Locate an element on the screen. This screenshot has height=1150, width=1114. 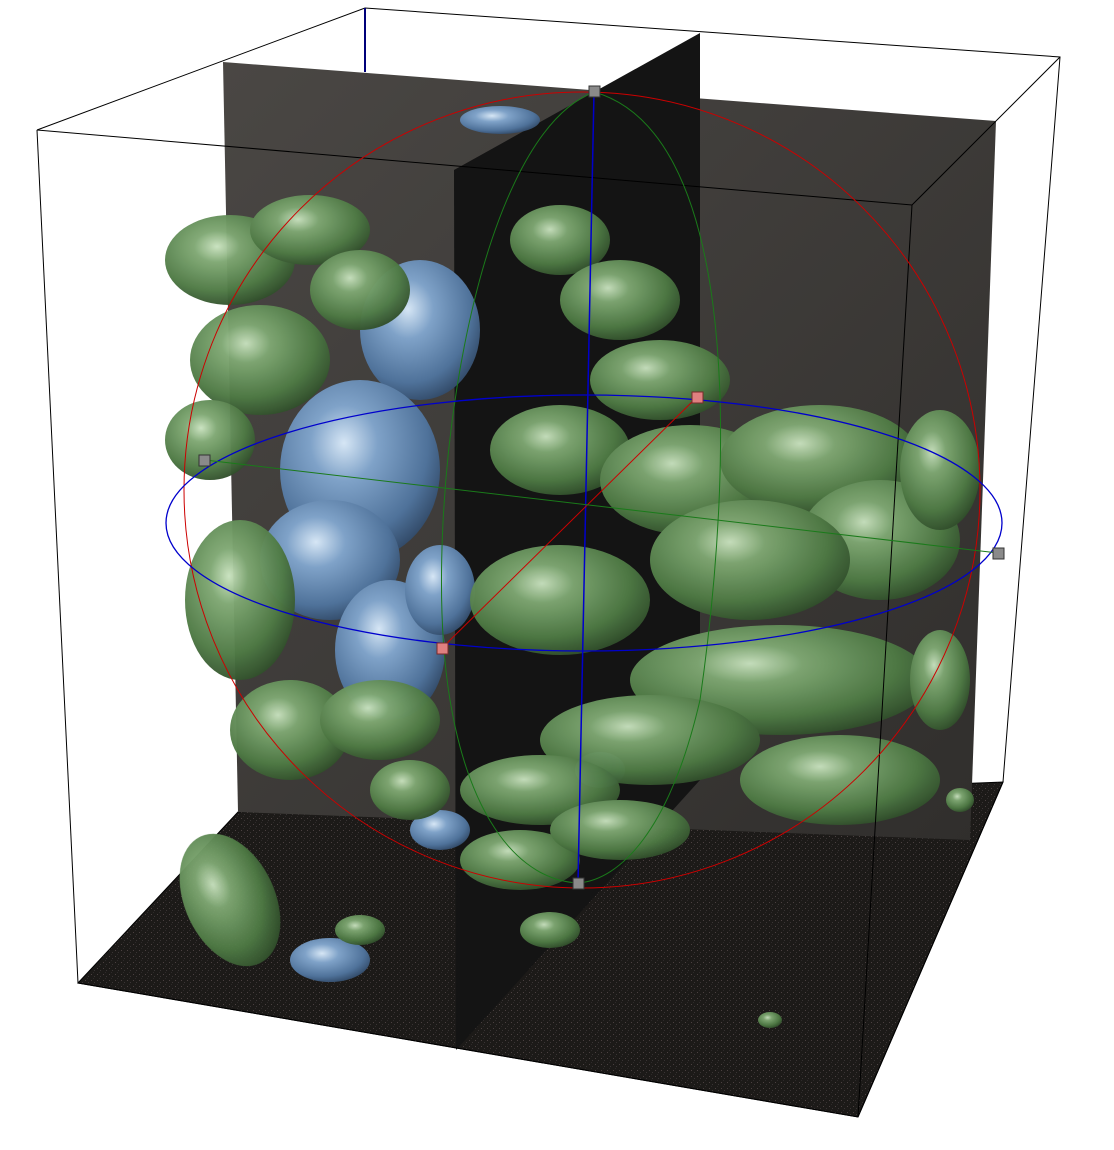
manipulator-y-axis is located at coordinates (601, 506).